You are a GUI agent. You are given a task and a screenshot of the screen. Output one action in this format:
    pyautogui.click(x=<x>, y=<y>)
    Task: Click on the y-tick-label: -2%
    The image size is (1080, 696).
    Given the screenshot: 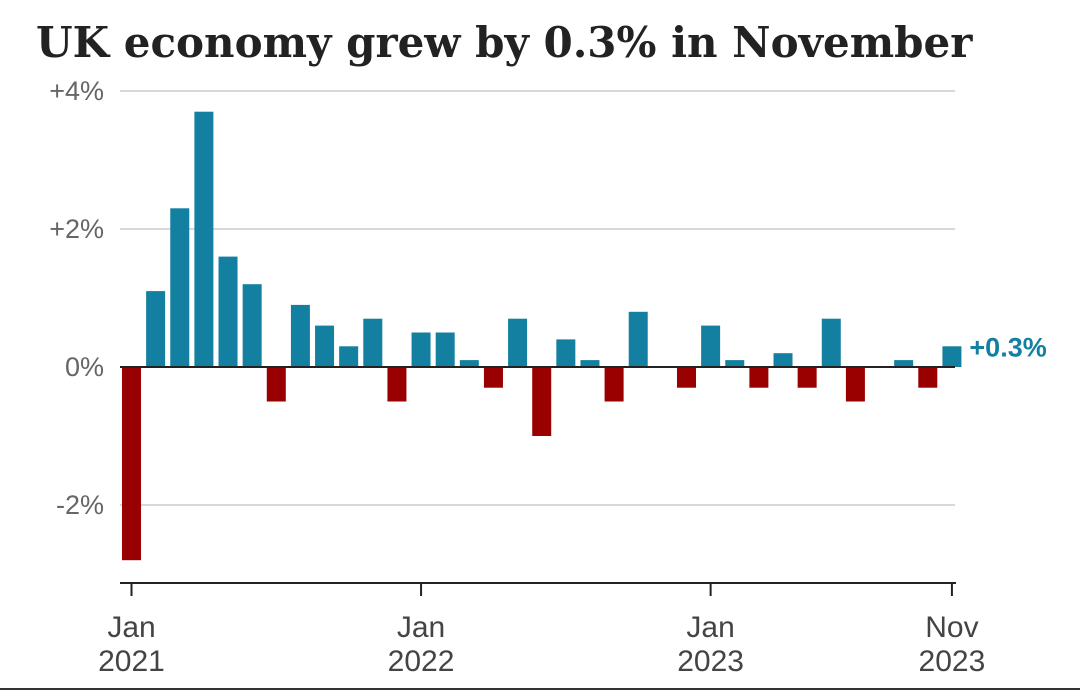 What is the action you would take?
    pyautogui.click(x=80, y=505)
    